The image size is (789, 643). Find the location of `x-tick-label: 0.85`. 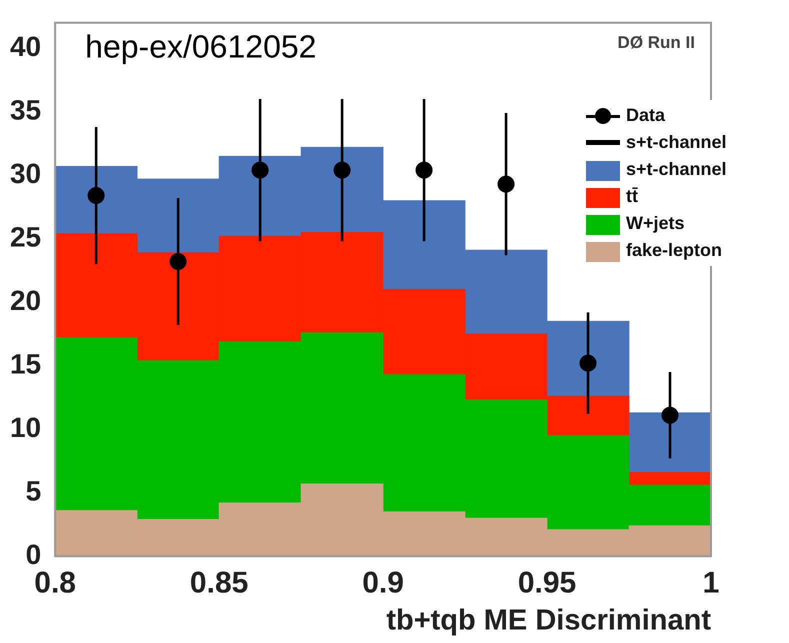

x-tick-label: 0.85 is located at coordinates (219, 583).